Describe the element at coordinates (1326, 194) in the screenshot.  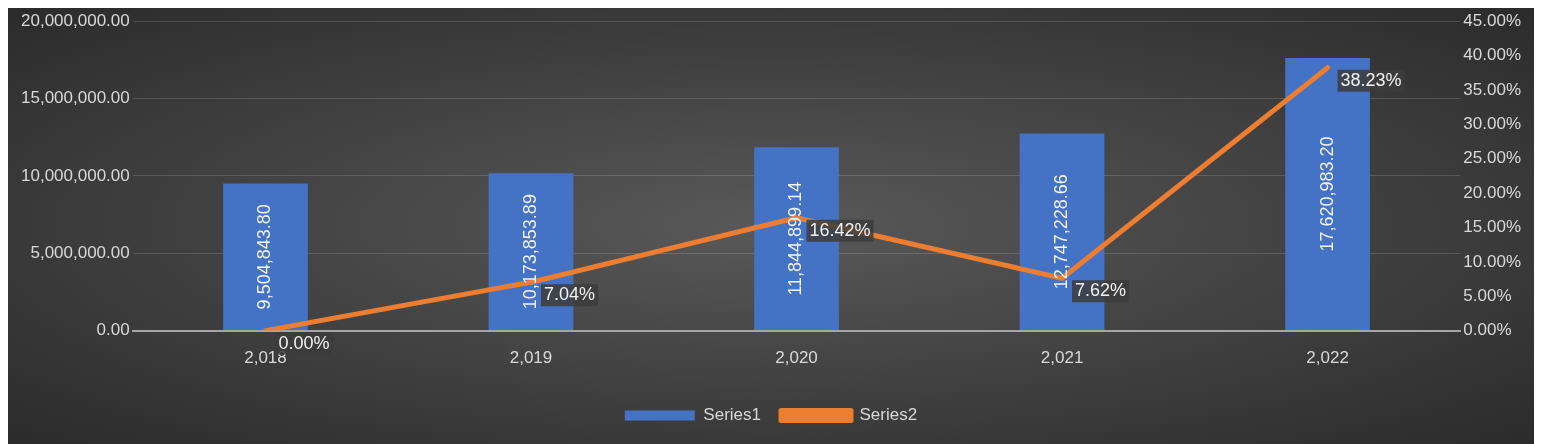
I see `data-label: 17,620,983.20` at that location.